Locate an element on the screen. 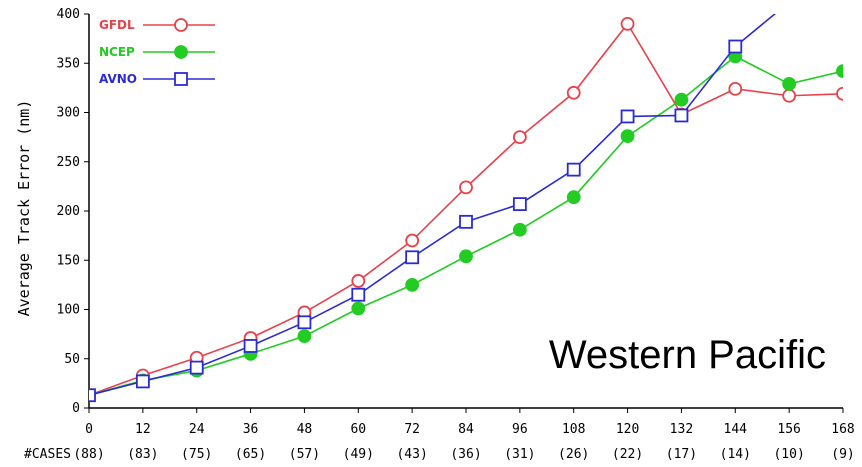 This screenshot has height=467, width=862. case-count-label: (10) is located at coordinates (788, 454).